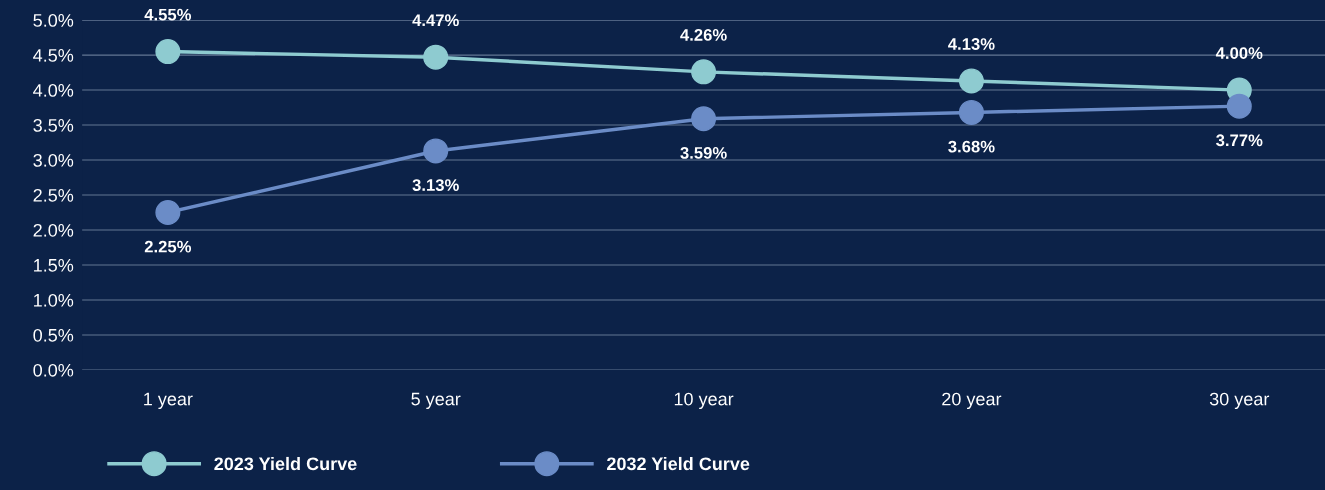 The height and width of the screenshot is (490, 1325). What do you see at coordinates (971, 44) in the screenshot?
I see `data-label: 4.13%` at bounding box center [971, 44].